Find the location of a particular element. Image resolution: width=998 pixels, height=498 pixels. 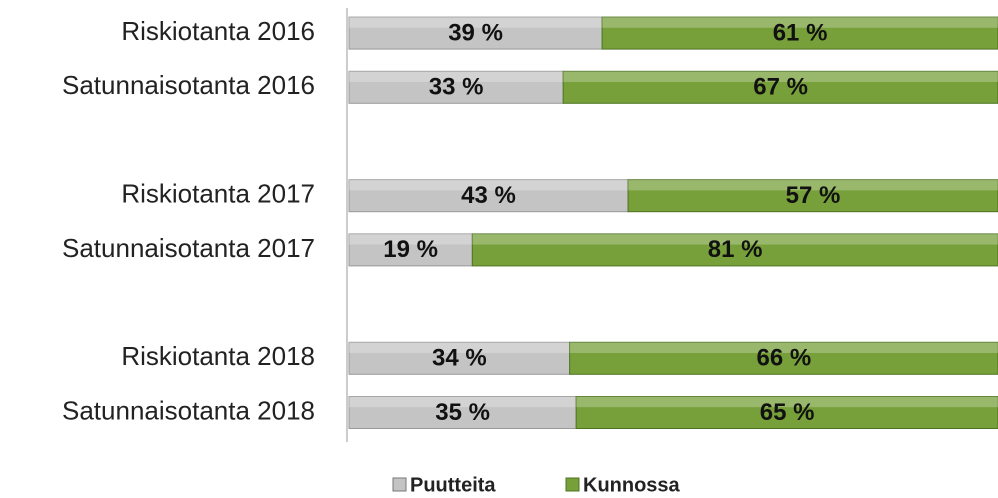

value-label: 65 % is located at coordinates (787, 412).